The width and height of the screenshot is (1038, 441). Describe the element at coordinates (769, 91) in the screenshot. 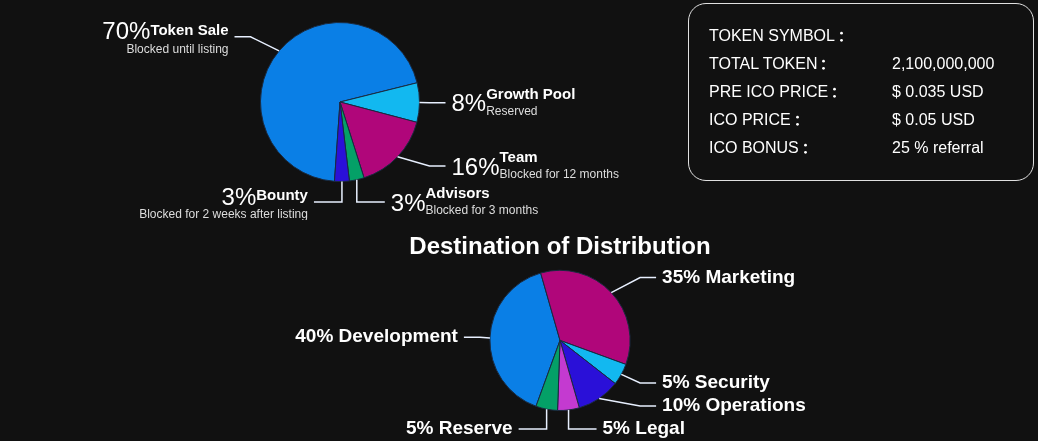

I see `category-label: PRE ICO PRICE` at that location.